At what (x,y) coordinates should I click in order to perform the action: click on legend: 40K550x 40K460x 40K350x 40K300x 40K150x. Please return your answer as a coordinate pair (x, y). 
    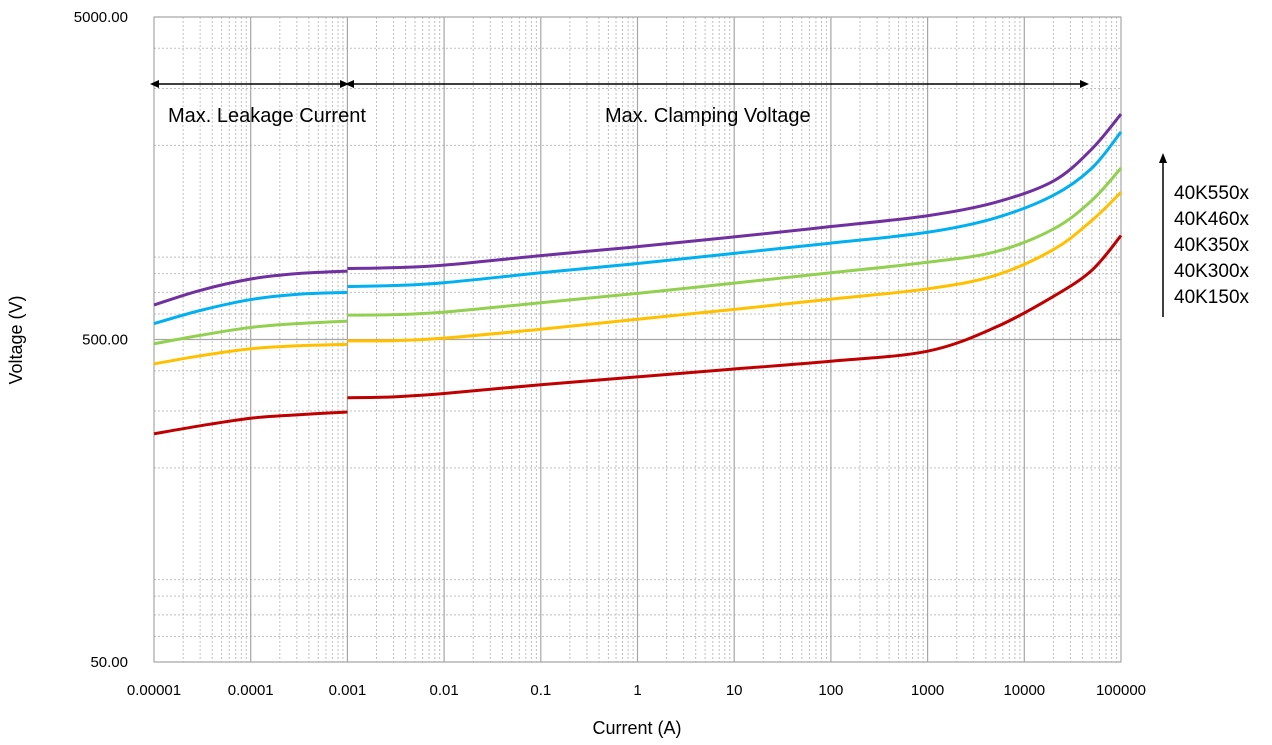
    Looking at the image, I should click on (1204, 235).